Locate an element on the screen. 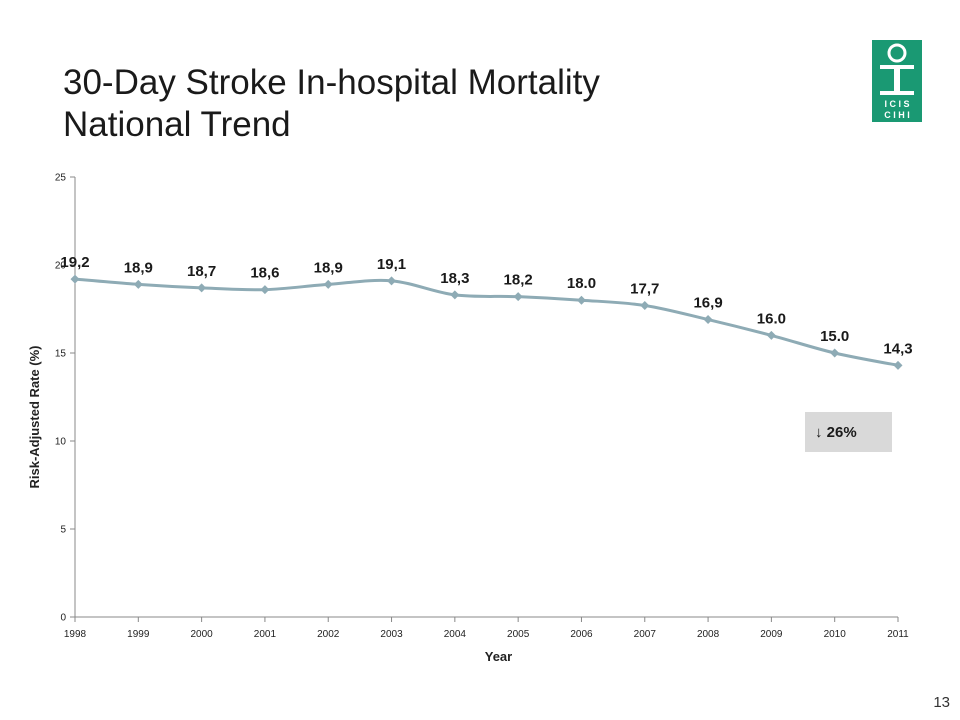 The height and width of the screenshot is (720, 960). slide-title-line2: National Trend is located at coordinates (177, 124).